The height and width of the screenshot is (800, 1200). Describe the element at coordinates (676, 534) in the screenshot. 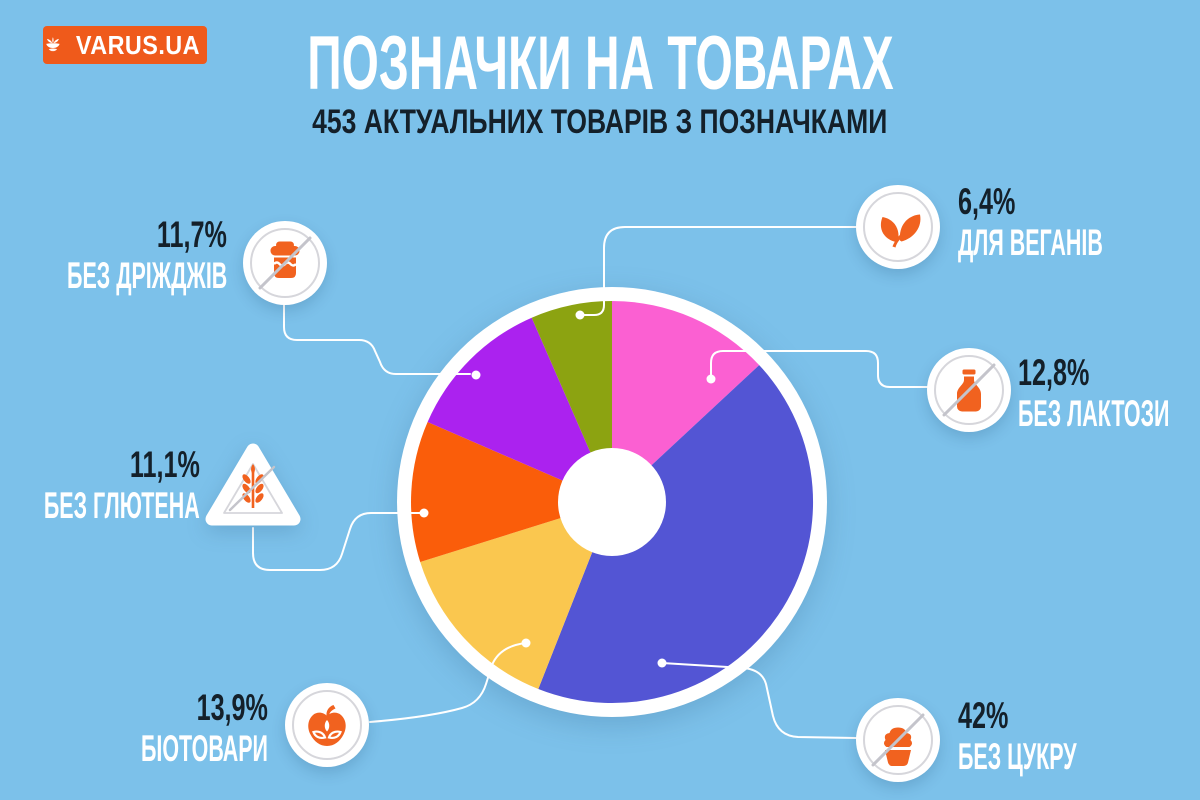

I see `pie-segment-cupcake-crossed` at that location.